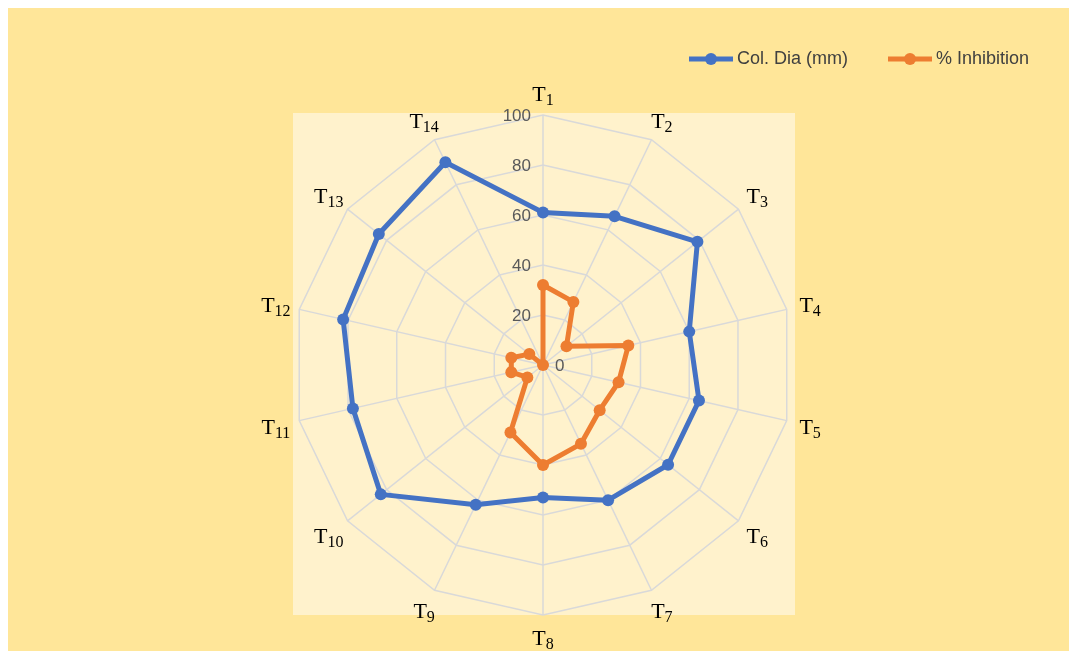 Image resolution: width=1077 pixels, height=659 pixels. I want to click on spoke-label: T$_{8}$, so click(543, 638).